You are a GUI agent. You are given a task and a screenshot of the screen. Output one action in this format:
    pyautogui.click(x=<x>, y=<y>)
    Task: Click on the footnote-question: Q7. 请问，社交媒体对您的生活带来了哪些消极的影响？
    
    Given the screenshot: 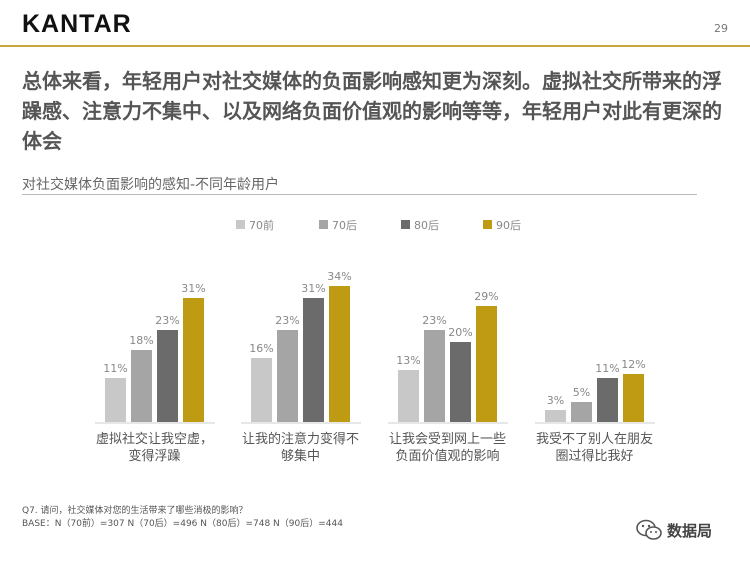 What is the action you would take?
    pyautogui.click(x=135, y=511)
    